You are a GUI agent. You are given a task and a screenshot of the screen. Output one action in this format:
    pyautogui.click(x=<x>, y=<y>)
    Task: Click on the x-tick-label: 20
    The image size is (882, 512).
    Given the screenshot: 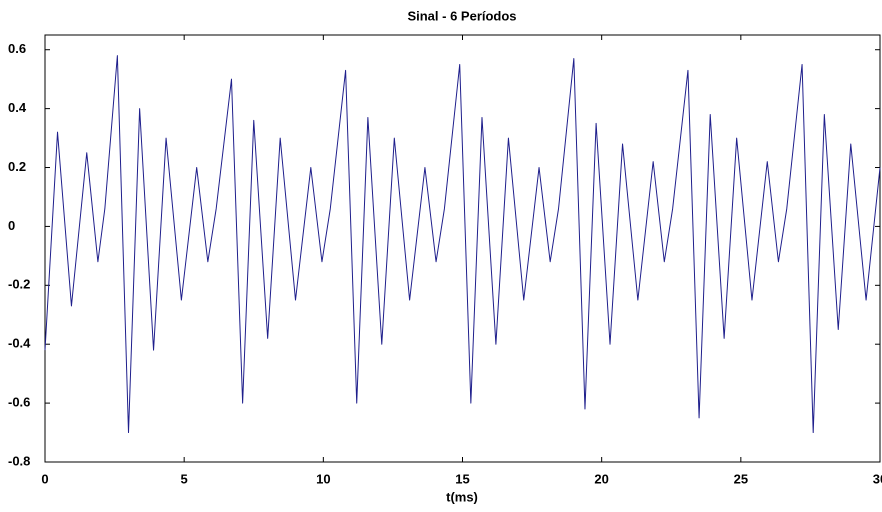 What is the action you would take?
    pyautogui.click(x=601, y=478)
    